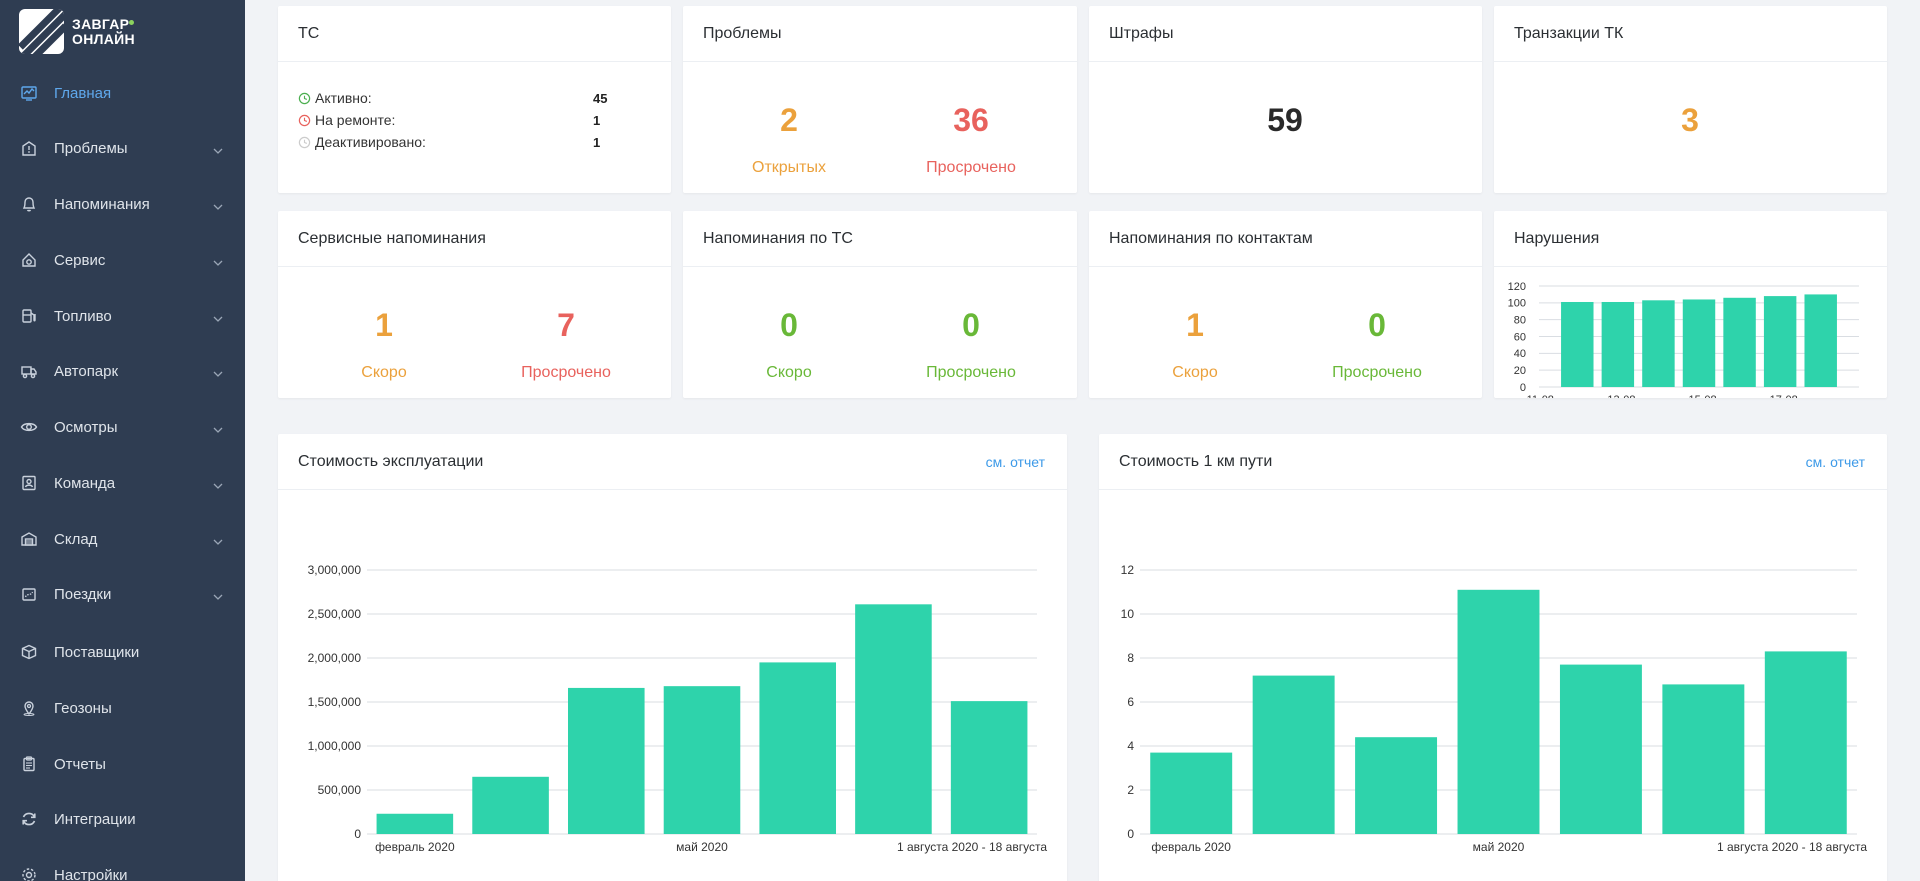 Image resolution: width=1920 pixels, height=881 pixels. Describe the element at coordinates (971, 325) in the screenshot. I see `vehicle-overdue-count: 0` at that location.